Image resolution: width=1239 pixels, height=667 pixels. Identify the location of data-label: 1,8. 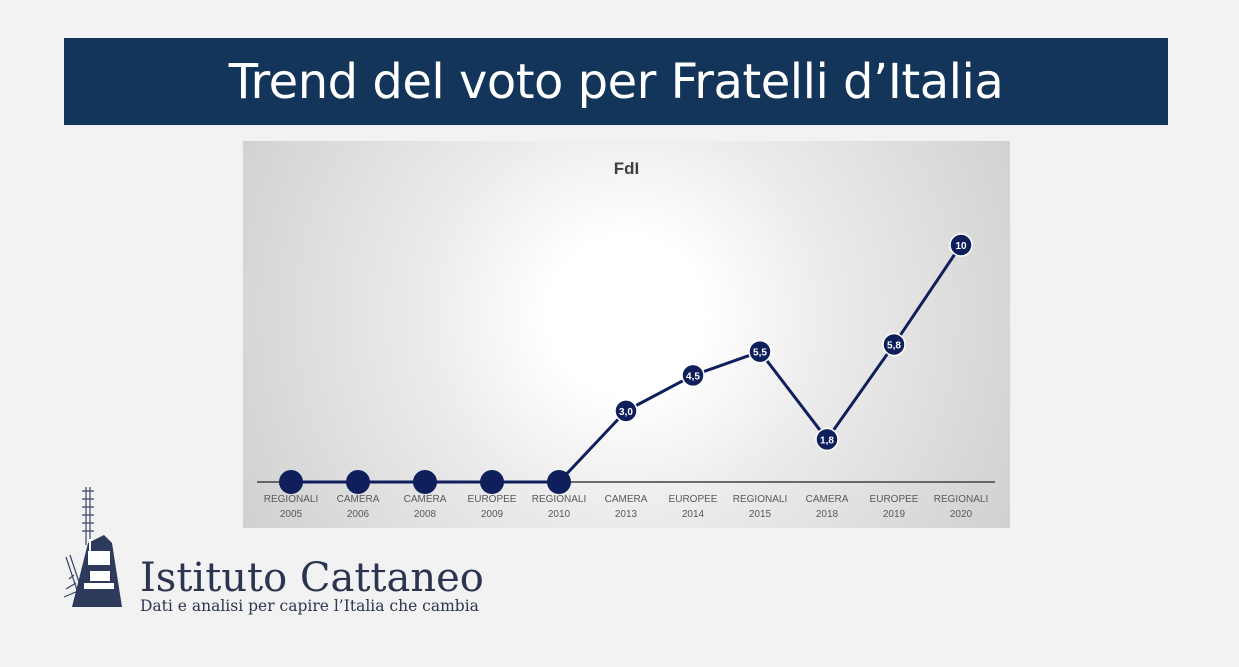
(827, 440).